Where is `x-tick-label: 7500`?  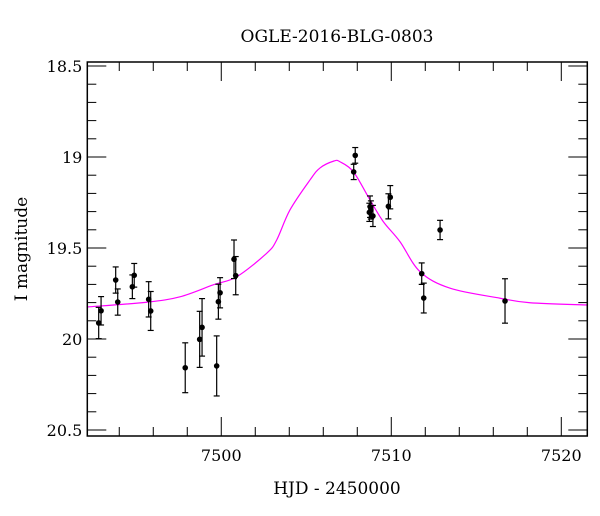 x-tick-label: 7500 is located at coordinates (221, 455).